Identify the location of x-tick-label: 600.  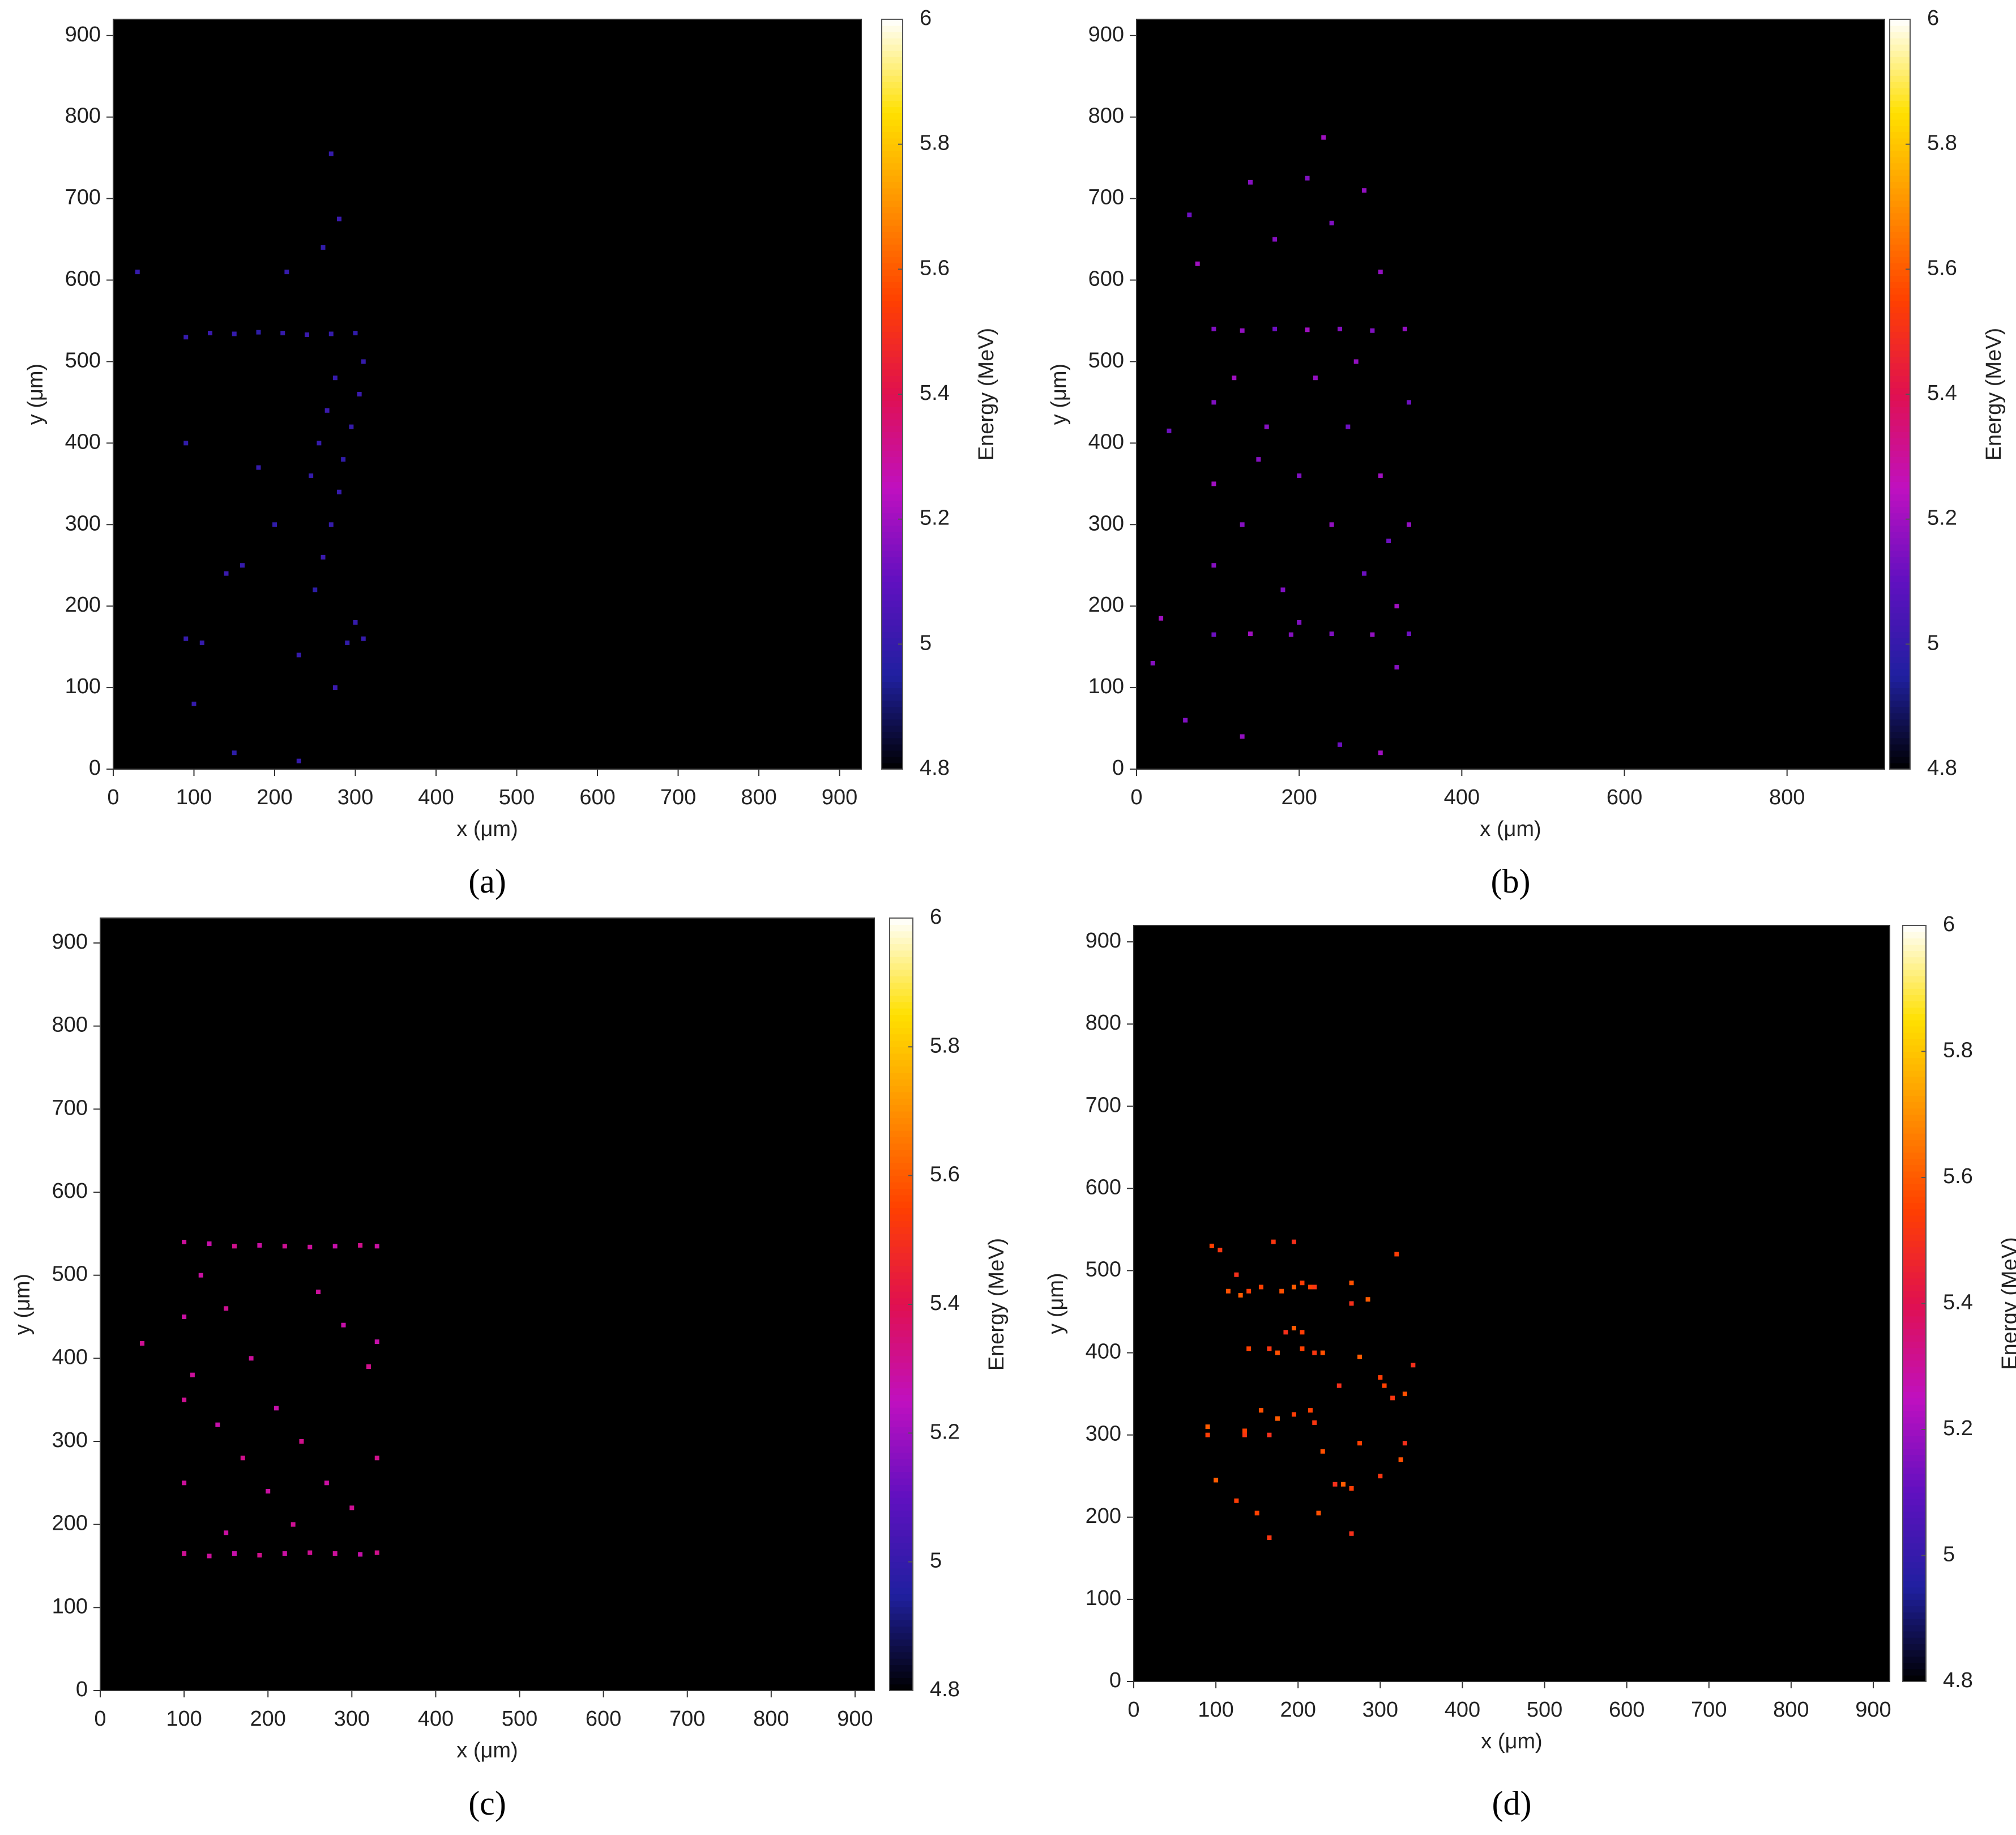
(1624, 797).